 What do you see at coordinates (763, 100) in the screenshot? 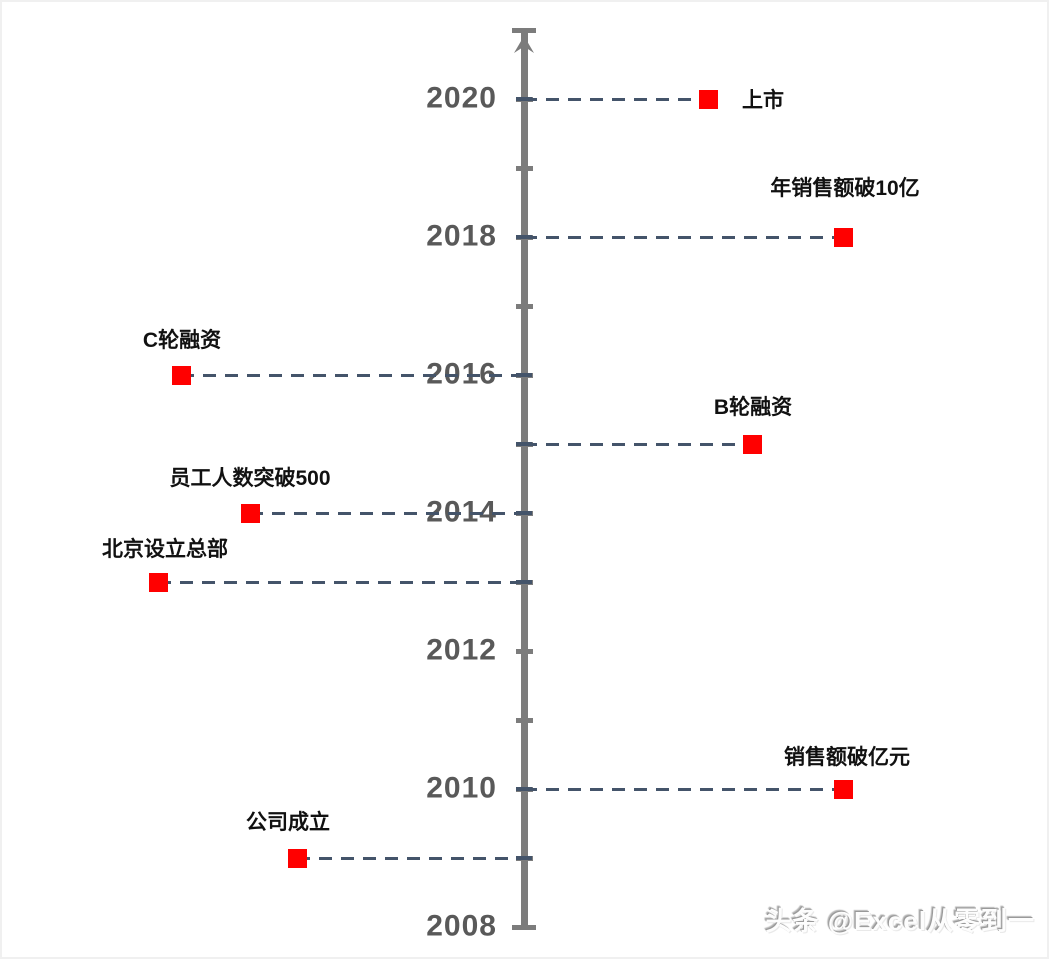
I see `event-label: 上市` at bounding box center [763, 100].